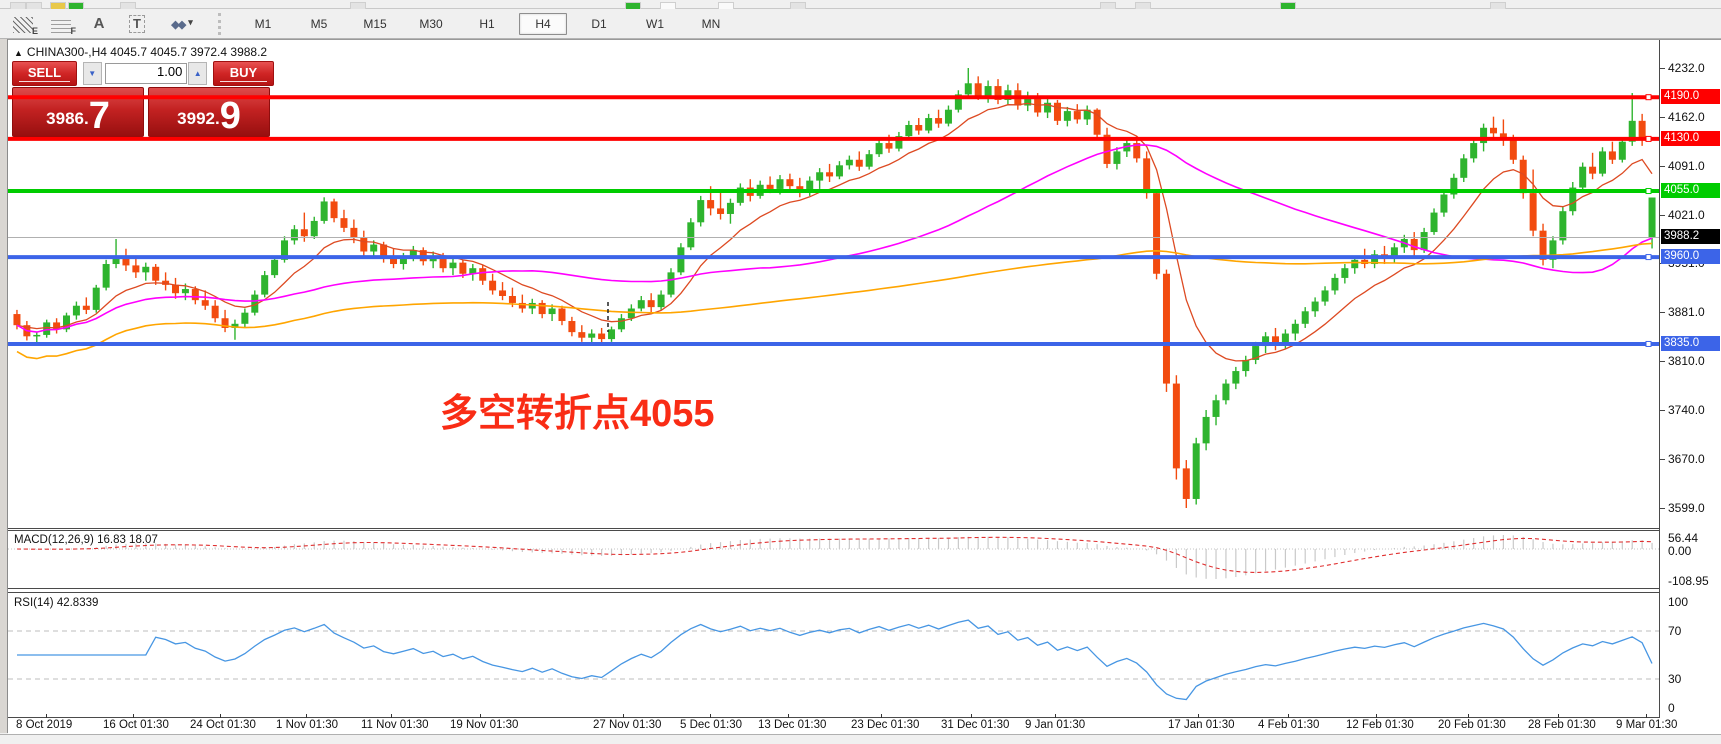  Describe the element at coordinates (484, 725) in the screenshot. I see `time-label: 19 Nov 01:30` at that location.